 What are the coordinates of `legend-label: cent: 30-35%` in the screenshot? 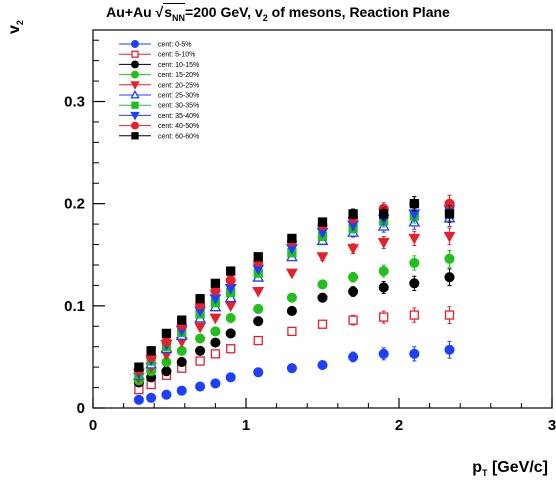 It's located at (178, 106).